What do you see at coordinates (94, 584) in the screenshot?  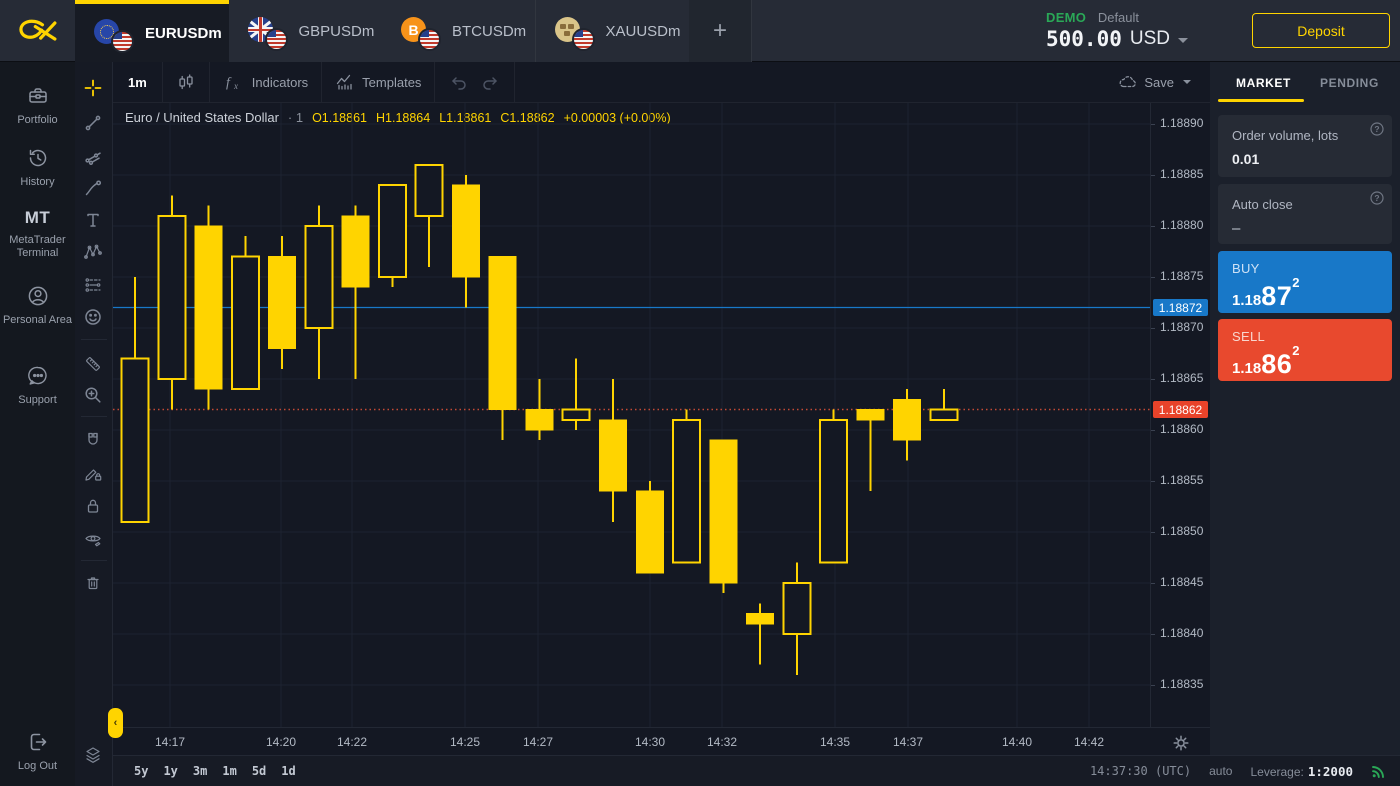 I see `remove-drawings-tool-icon` at bounding box center [94, 584].